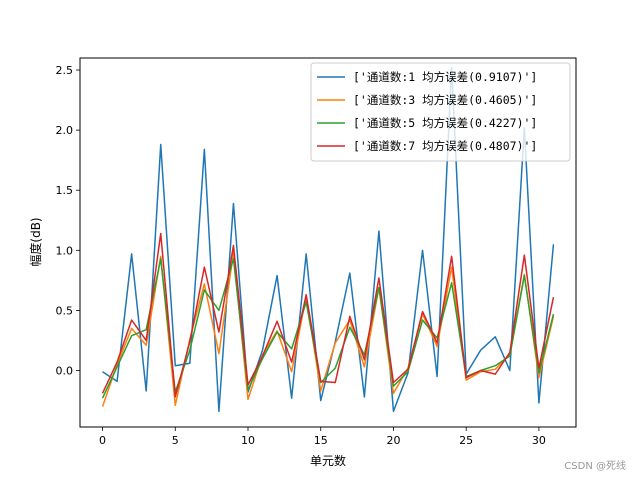  I want to click on x-tick-label: 15, so click(321, 440).